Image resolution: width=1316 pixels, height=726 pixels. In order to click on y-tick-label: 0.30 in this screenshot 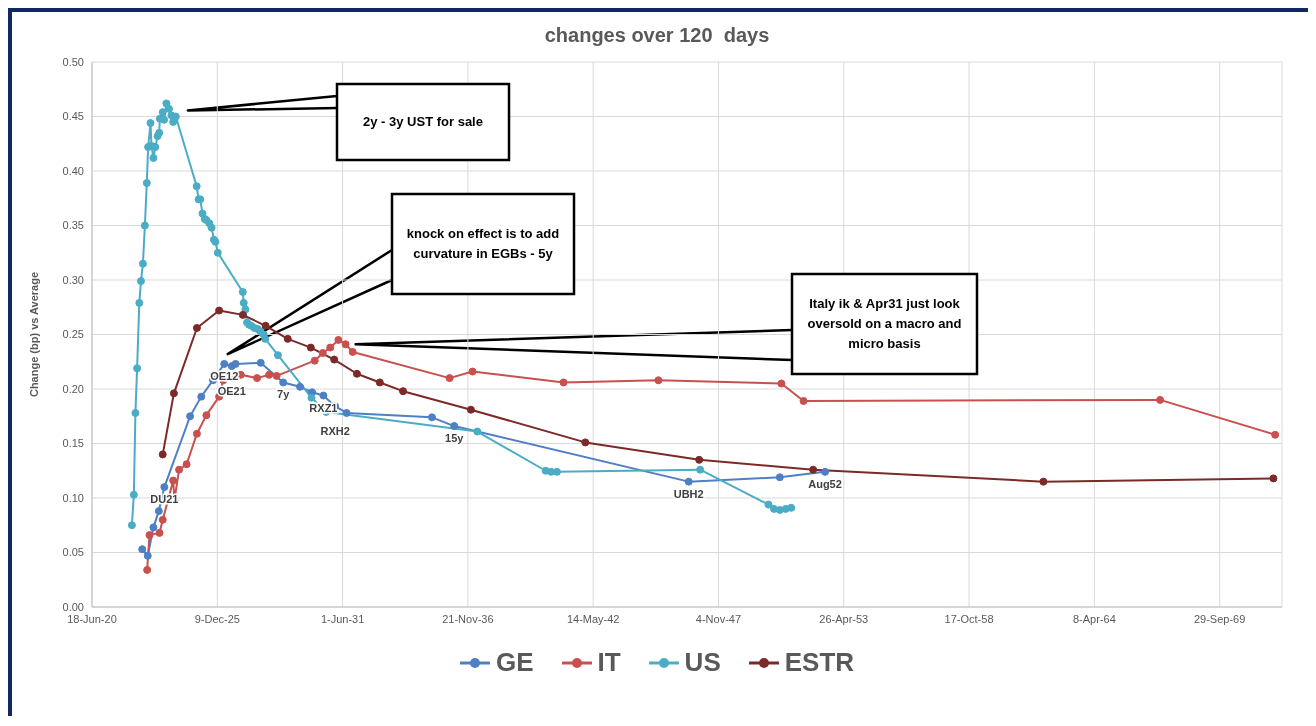, I will do `click(73, 279)`.